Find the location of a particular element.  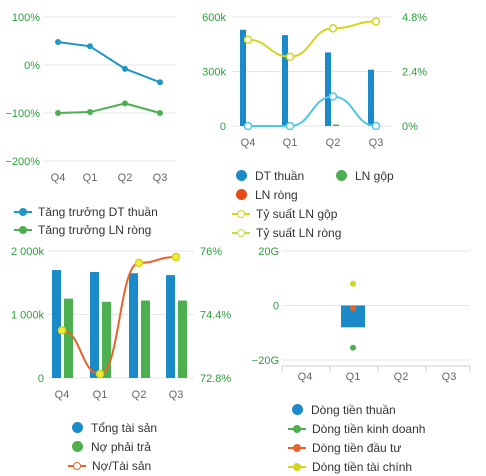

legend-item-dt-thuan: DT thuần is located at coordinates (282, 176).